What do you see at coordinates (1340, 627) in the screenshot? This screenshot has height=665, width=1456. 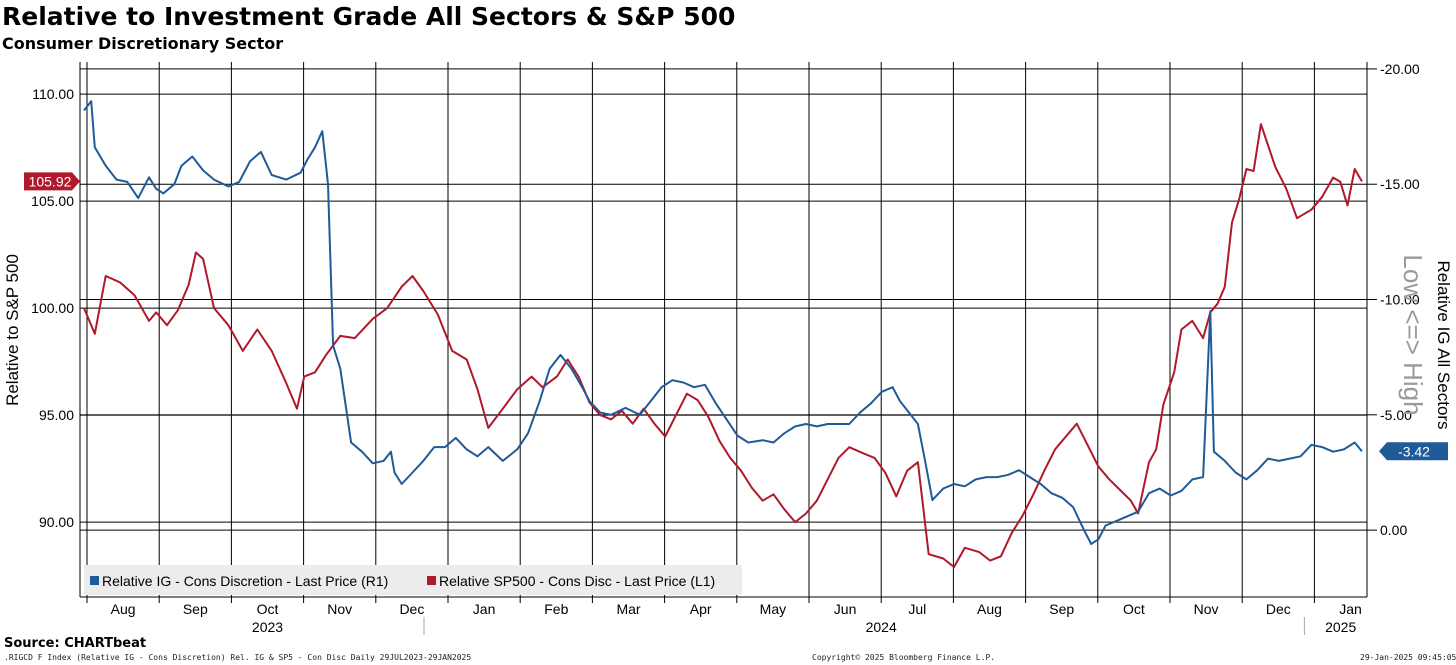 I see `year-label: 2025` at bounding box center [1340, 627].